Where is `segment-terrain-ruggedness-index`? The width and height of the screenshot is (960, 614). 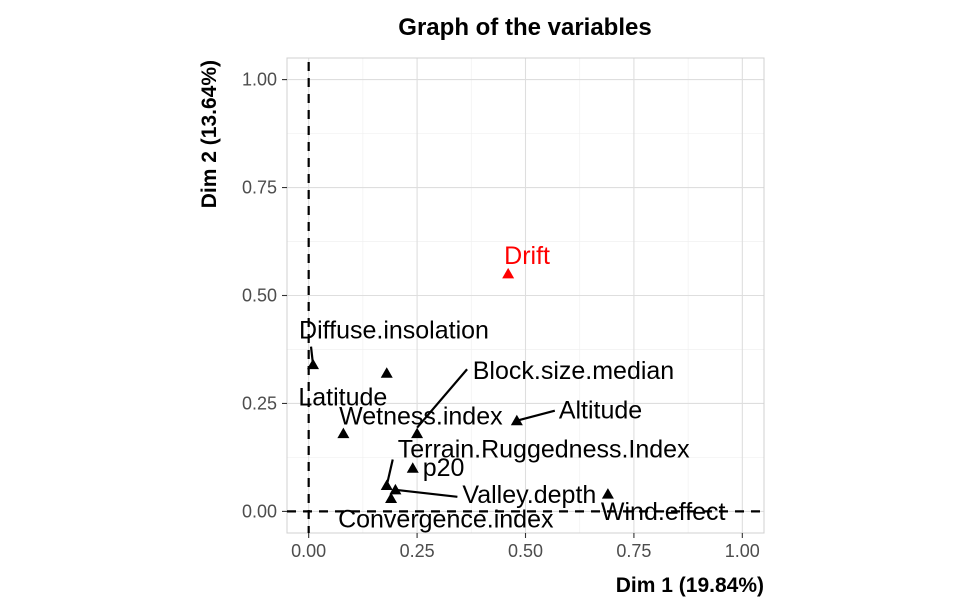 segment-terrain-ruggedness-index is located at coordinates (389, 472).